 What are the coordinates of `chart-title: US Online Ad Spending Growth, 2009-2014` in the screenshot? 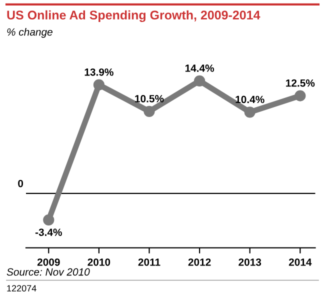 It's located at (133, 16).